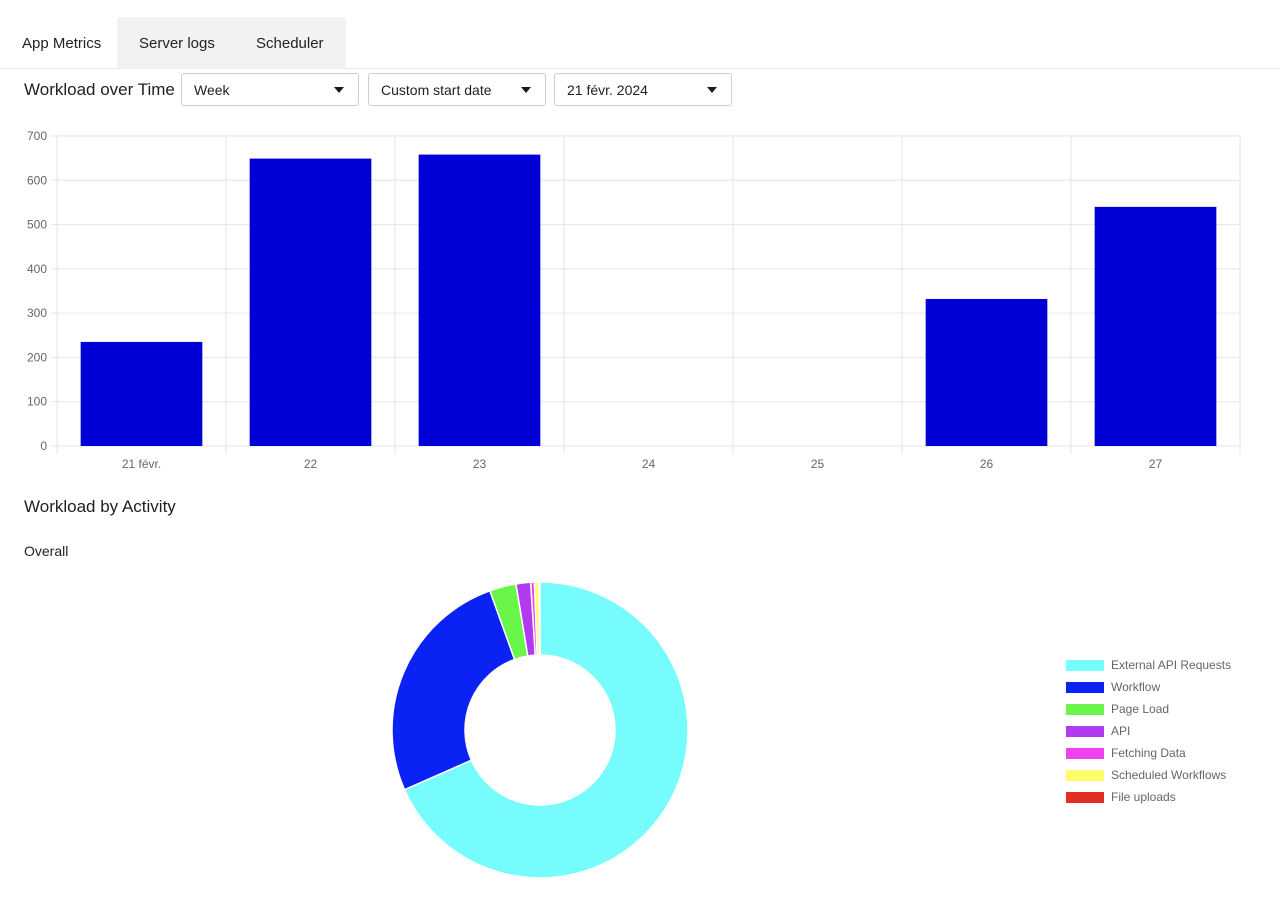  What do you see at coordinates (818, 464) in the screenshot?
I see `x-tick-label: 25` at bounding box center [818, 464].